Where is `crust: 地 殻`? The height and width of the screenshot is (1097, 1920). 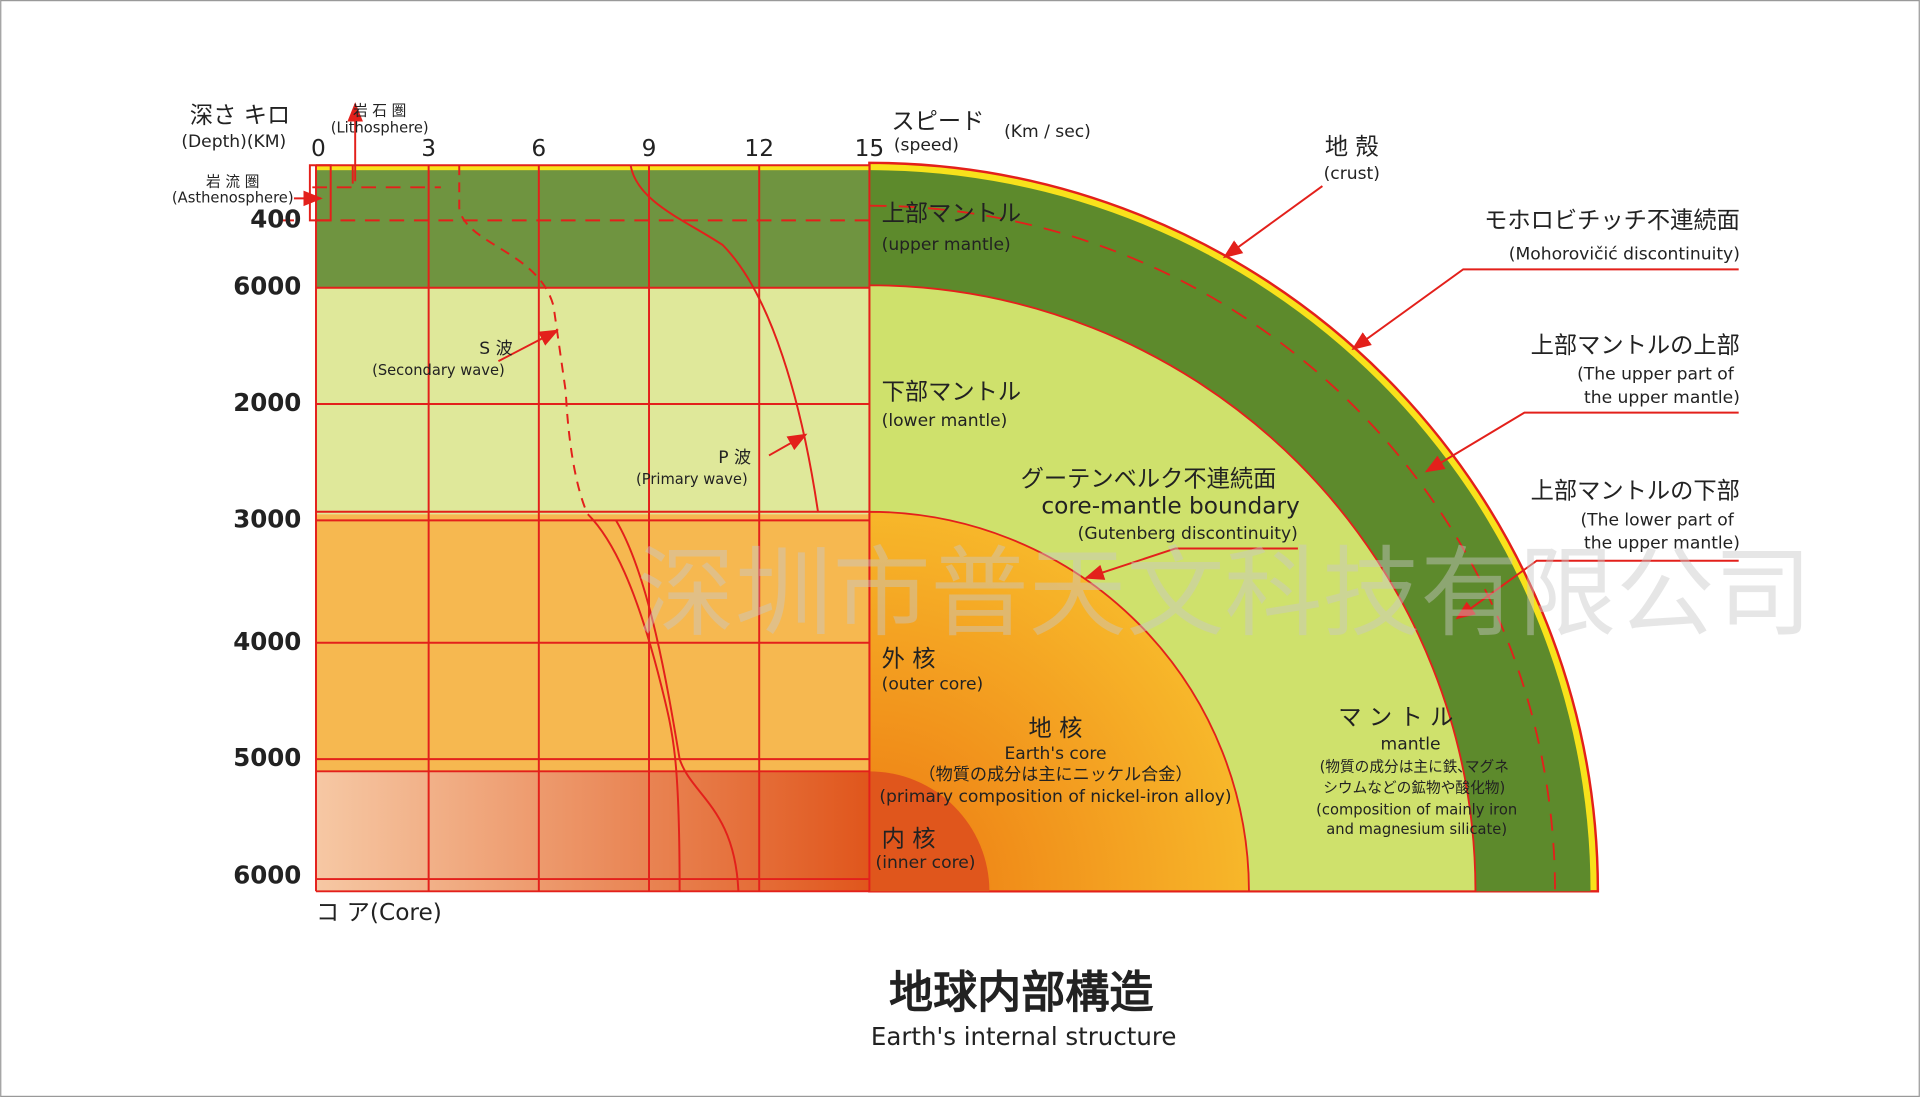
crust: 地 殻 is located at coordinates (1352, 147).